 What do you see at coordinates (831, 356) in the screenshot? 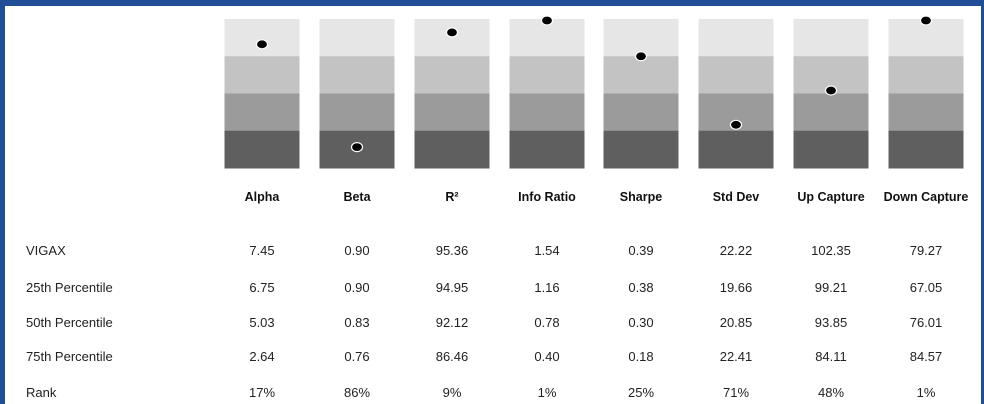
I see `table-cell: 84.11` at bounding box center [831, 356].